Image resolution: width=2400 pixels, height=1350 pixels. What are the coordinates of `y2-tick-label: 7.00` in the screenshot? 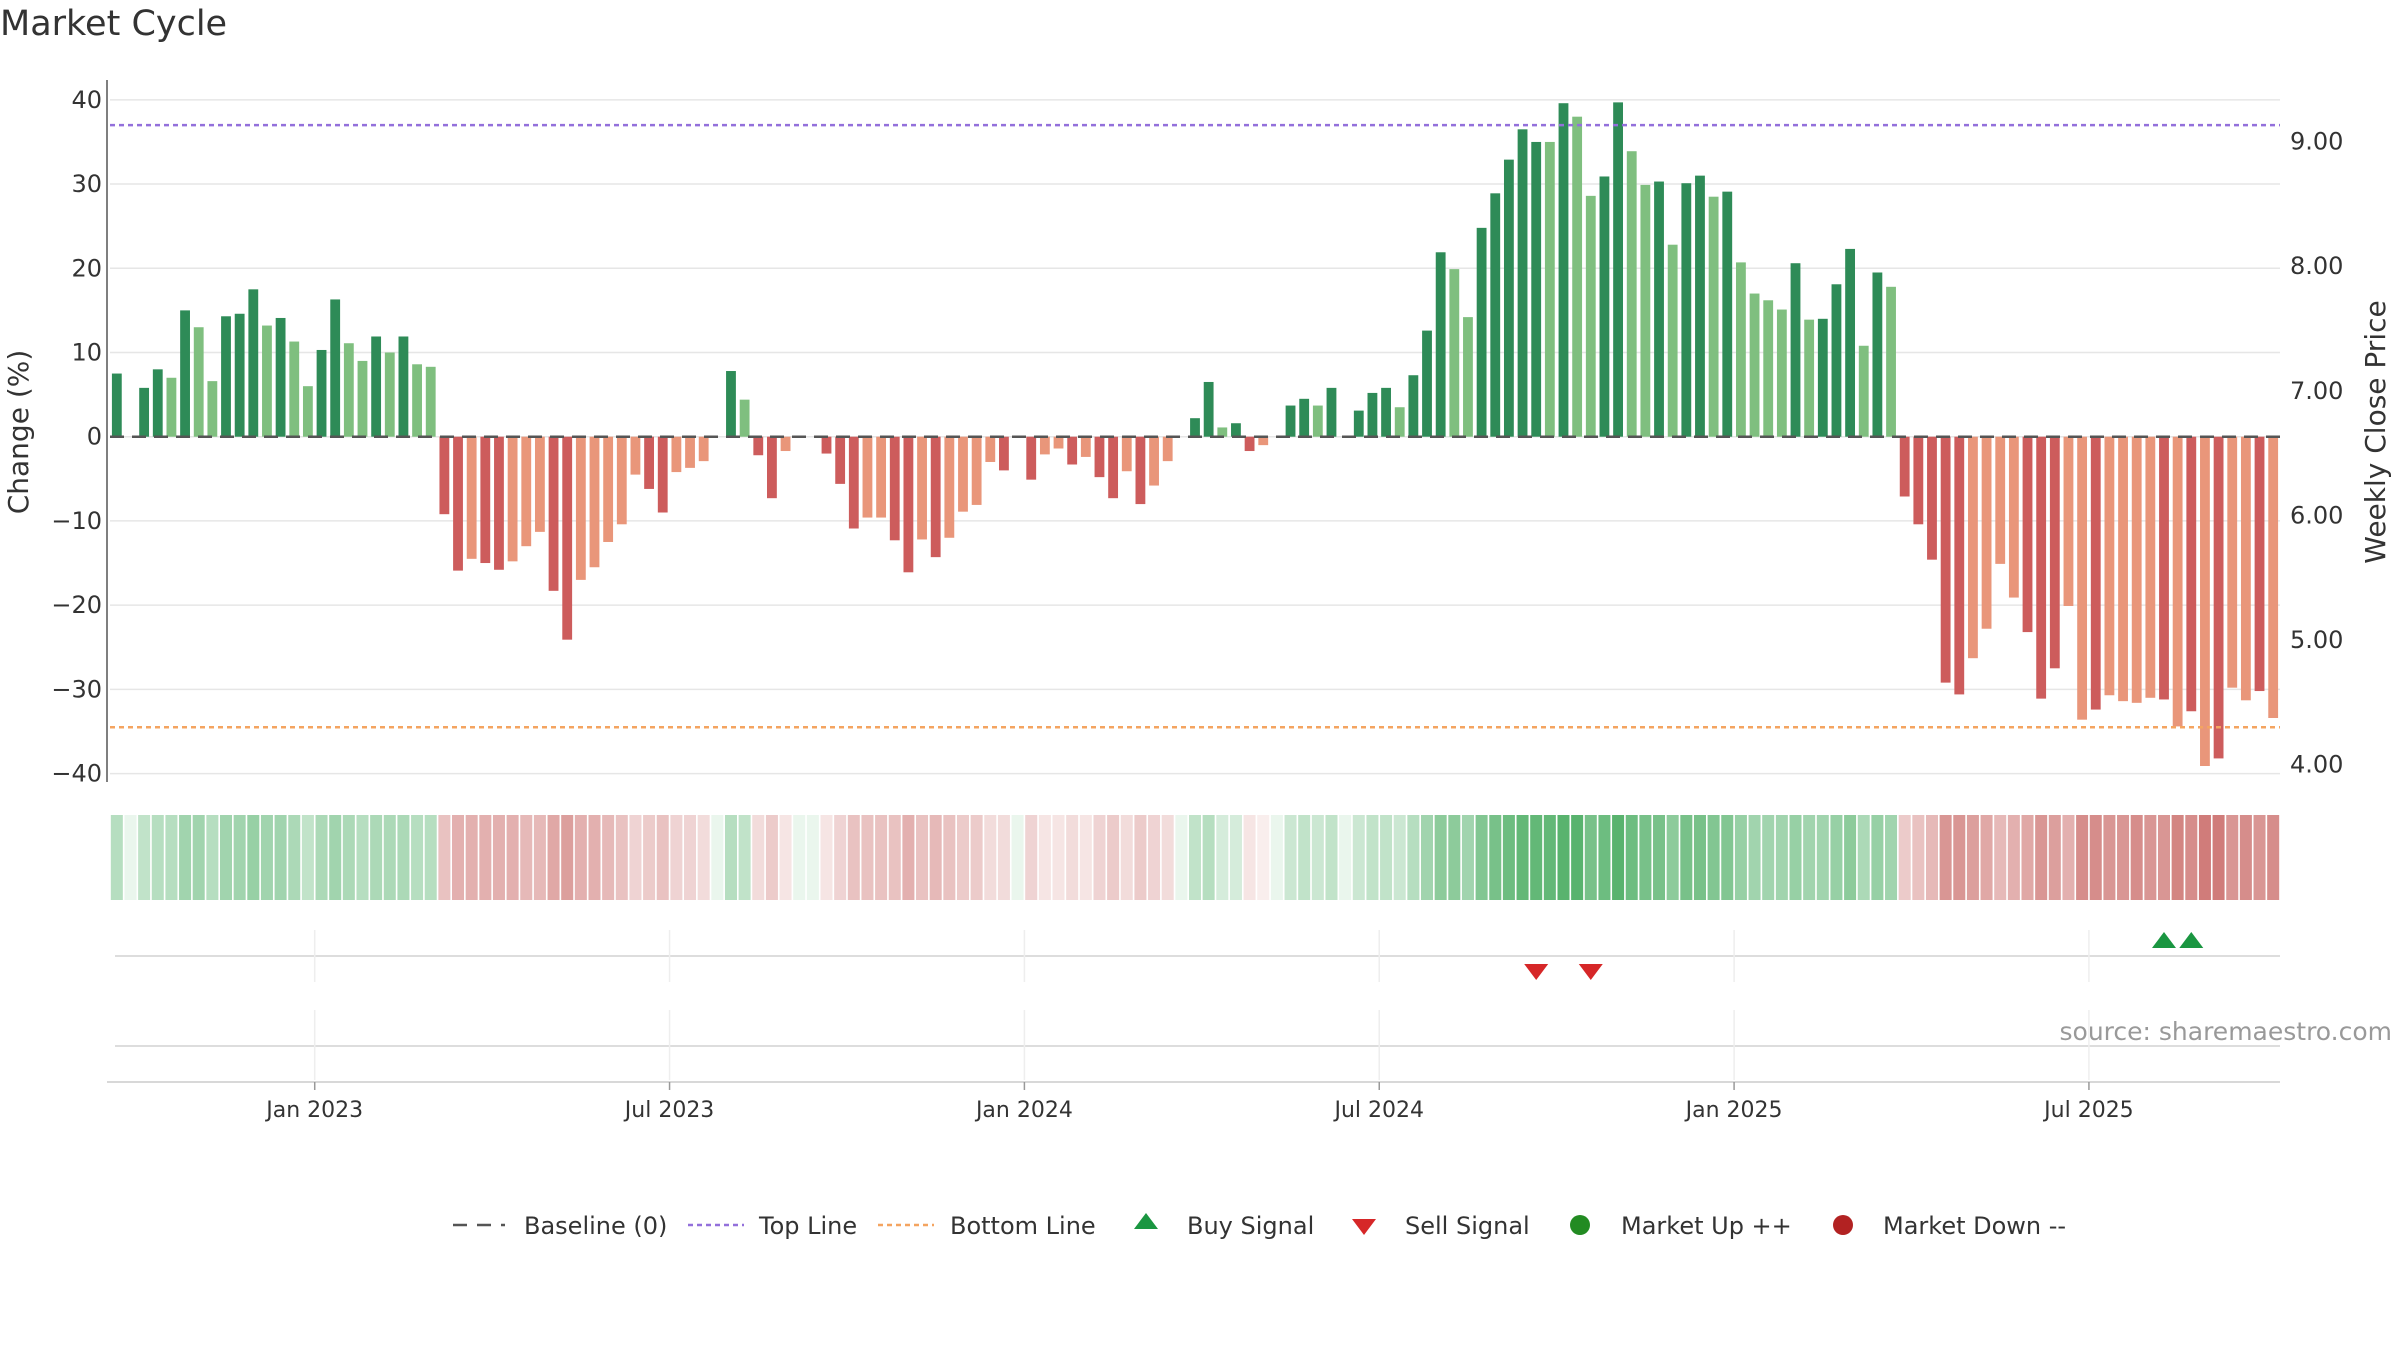 It's located at (2316, 391).